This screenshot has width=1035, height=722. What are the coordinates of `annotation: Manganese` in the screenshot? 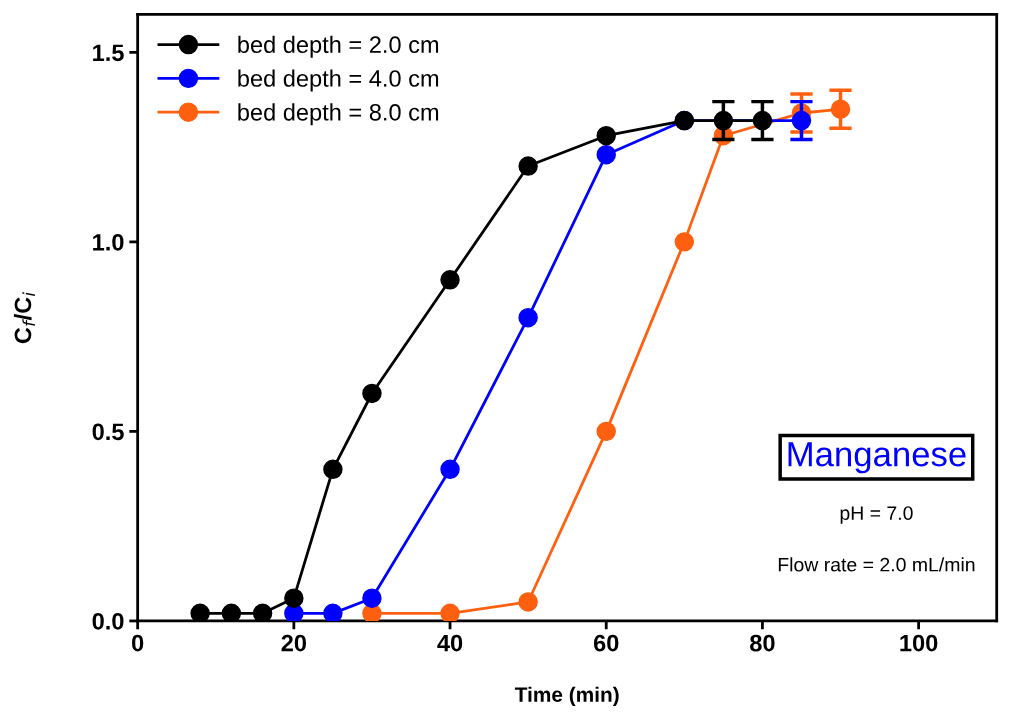 It's located at (877, 458).